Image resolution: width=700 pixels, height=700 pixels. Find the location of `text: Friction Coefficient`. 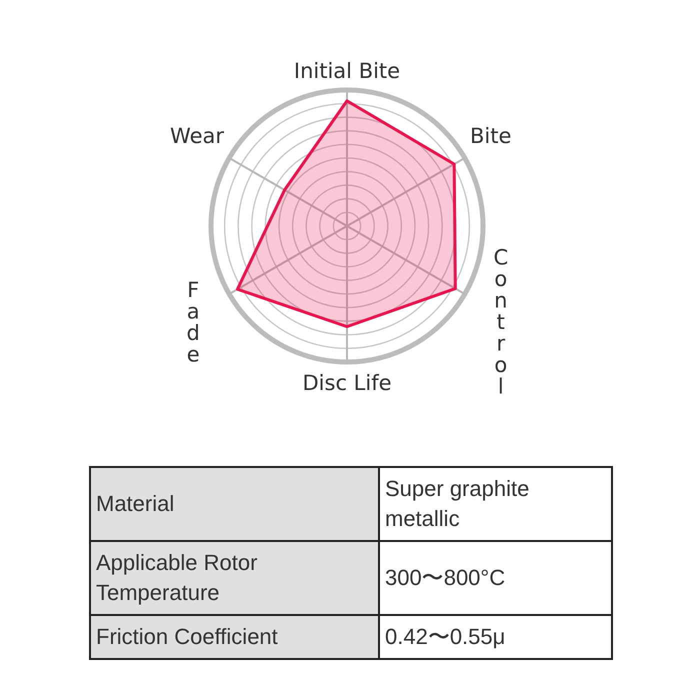

text: Friction Coefficient is located at coordinates (234, 637).